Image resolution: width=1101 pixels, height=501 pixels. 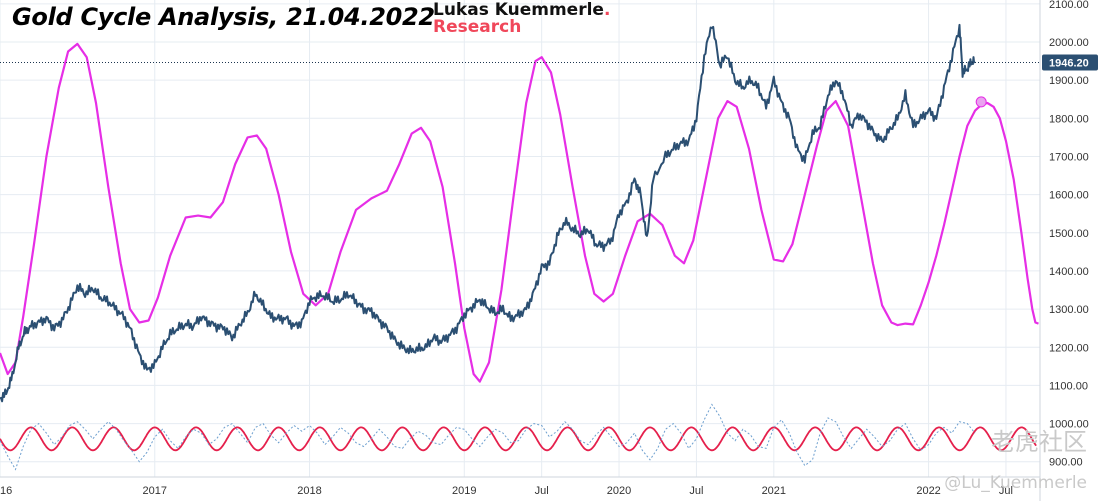 I want to click on y-tick-label: 1500.00, so click(x=1069, y=234).